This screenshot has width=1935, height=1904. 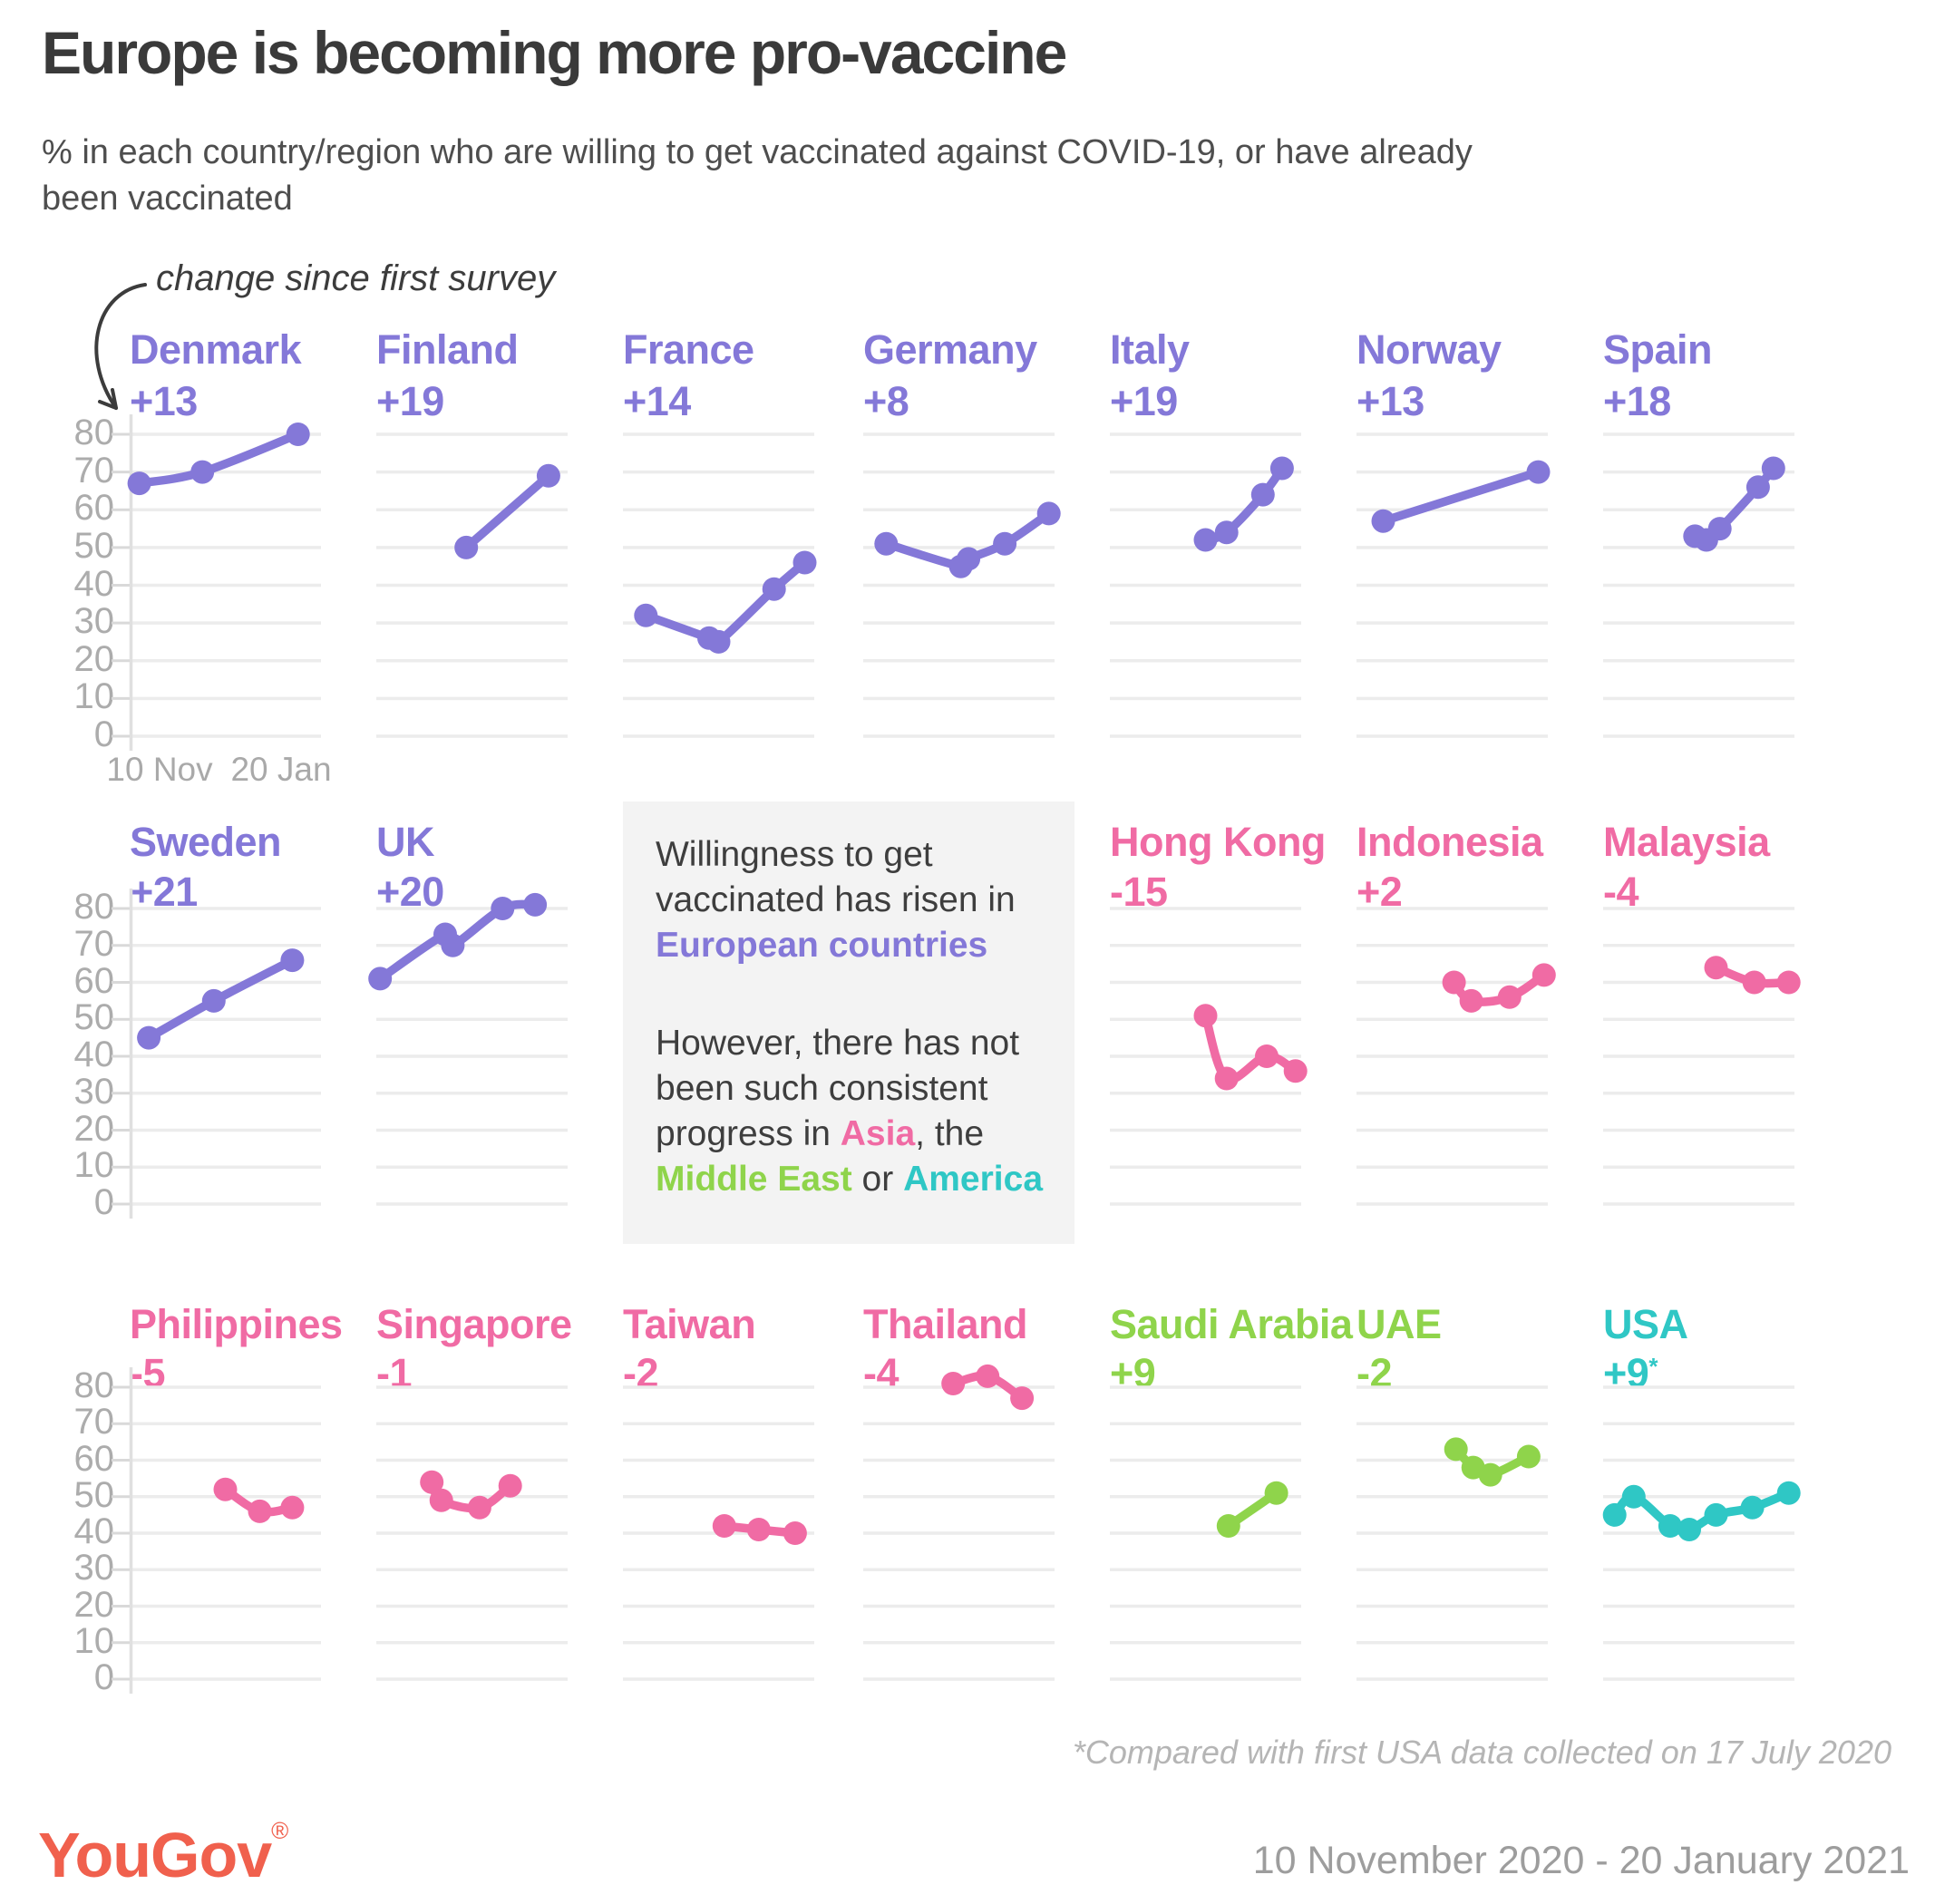 I want to click on spain-label: Spain, so click(x=1658, y=349).